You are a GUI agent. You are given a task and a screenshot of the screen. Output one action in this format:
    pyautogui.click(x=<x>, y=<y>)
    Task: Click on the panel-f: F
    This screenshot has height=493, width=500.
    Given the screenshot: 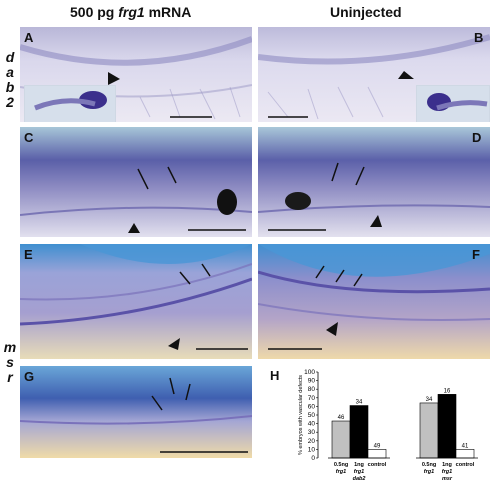 What is the action you would take?
    pyautogui.click(x=374, y=301)
    